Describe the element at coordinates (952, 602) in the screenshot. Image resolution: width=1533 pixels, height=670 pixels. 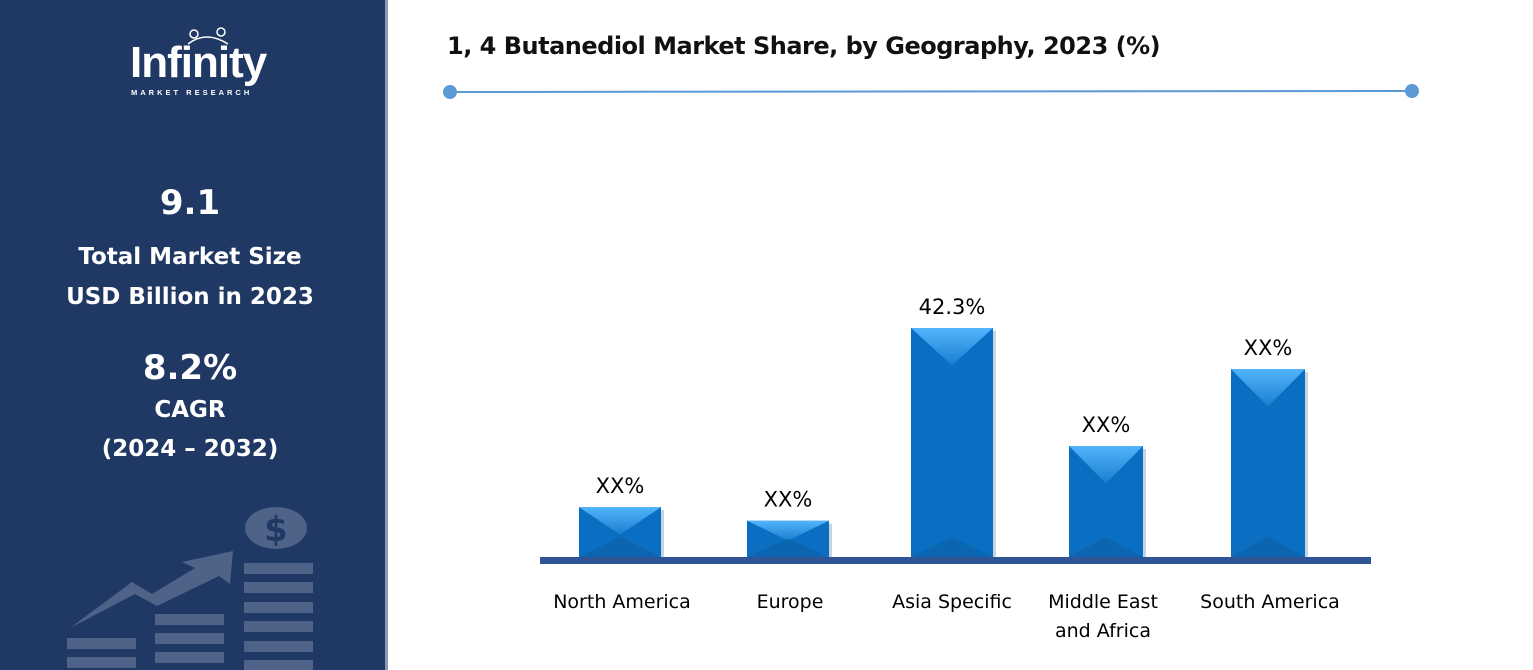
I see `category-label: Asia Specific` at that location.